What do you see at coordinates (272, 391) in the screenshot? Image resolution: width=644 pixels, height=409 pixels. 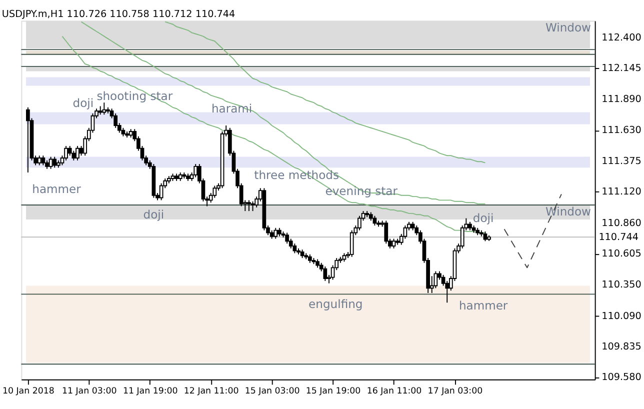 I see `x-tick-label: 15 Jan 03:00` at bounding box center [272, 391].